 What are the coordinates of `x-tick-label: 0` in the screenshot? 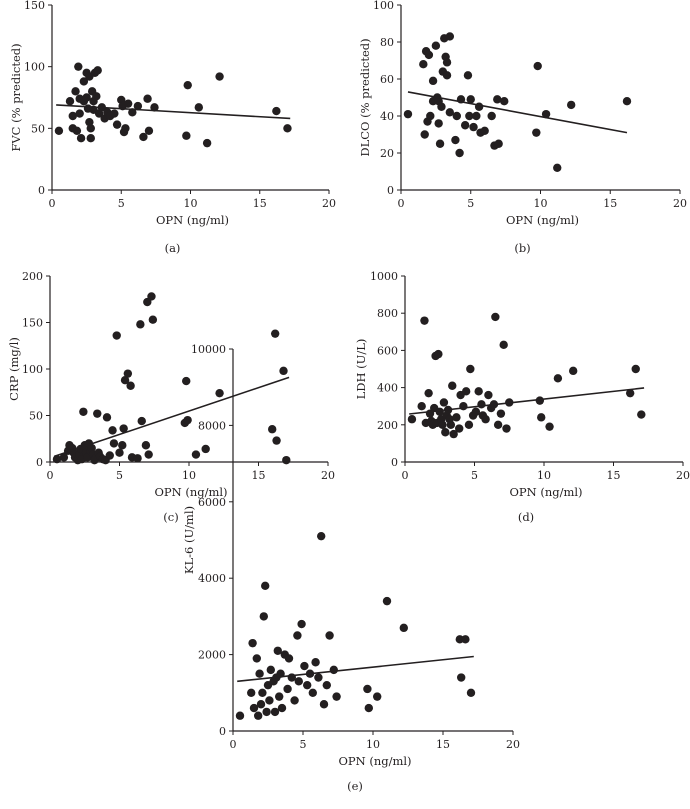 It's located at (52, 203).